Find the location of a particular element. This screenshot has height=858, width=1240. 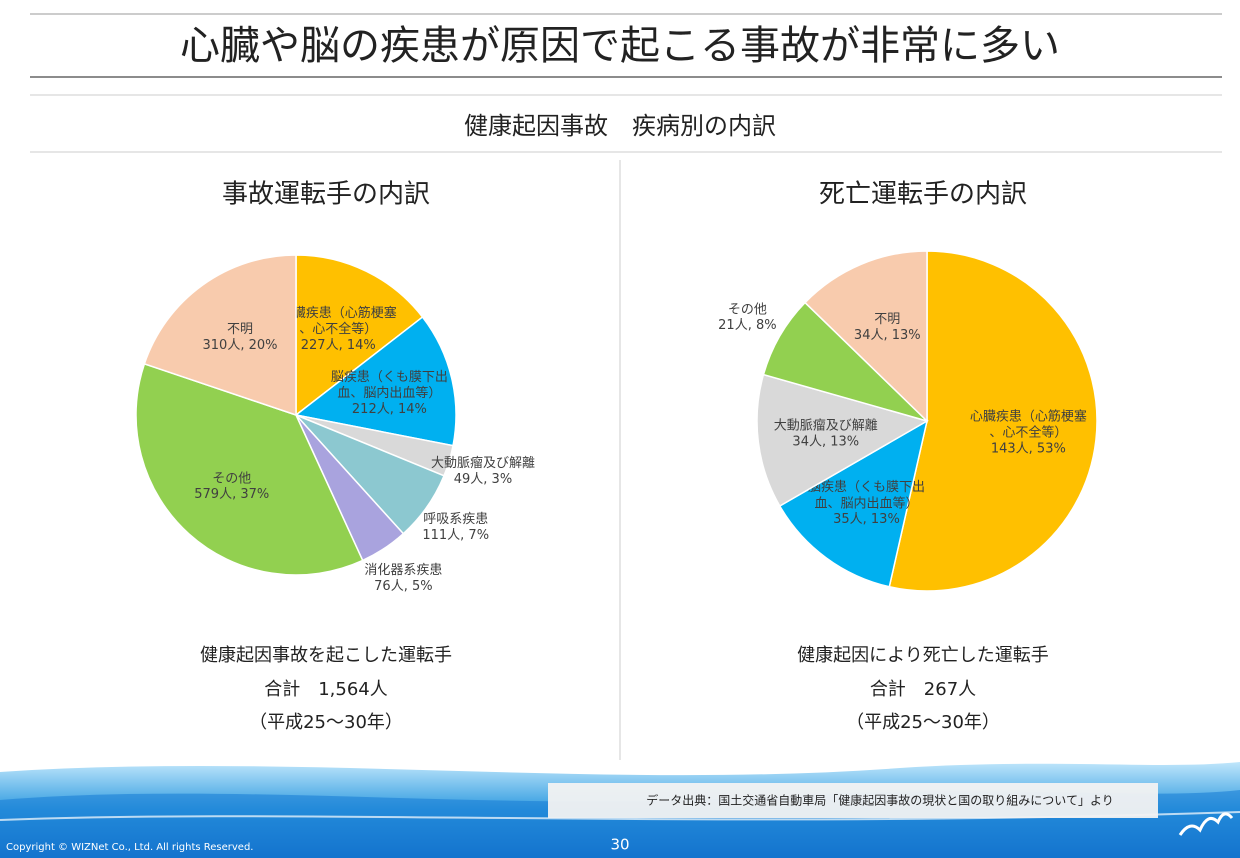

source-box is located at coordinates (853, 800).